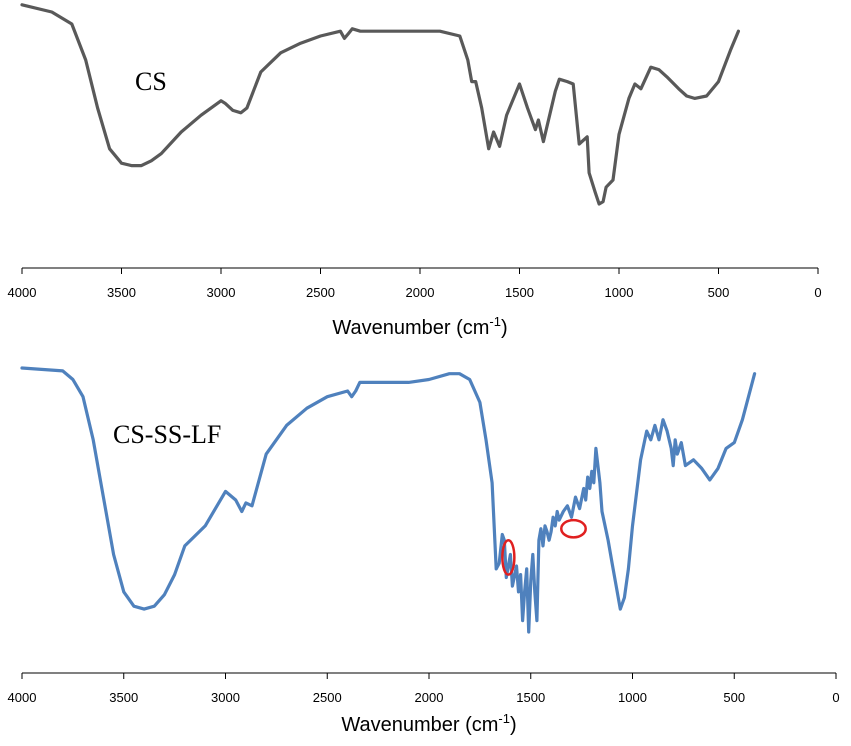 This screenshot has width=851, height=746. What do you see at coordinates (167, 434) in the screenshot?
I see `series-label-cs-ss-lf: CS-SS-LF` at bounding box center [167, 434].